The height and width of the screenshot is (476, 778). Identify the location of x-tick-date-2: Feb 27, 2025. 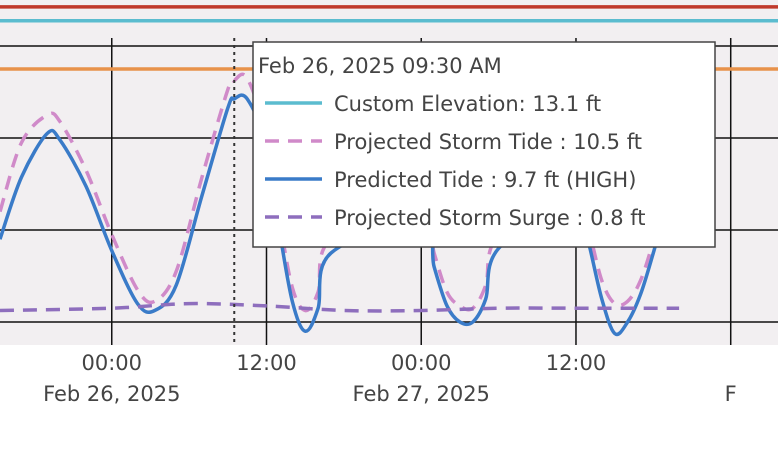
(421, 394).